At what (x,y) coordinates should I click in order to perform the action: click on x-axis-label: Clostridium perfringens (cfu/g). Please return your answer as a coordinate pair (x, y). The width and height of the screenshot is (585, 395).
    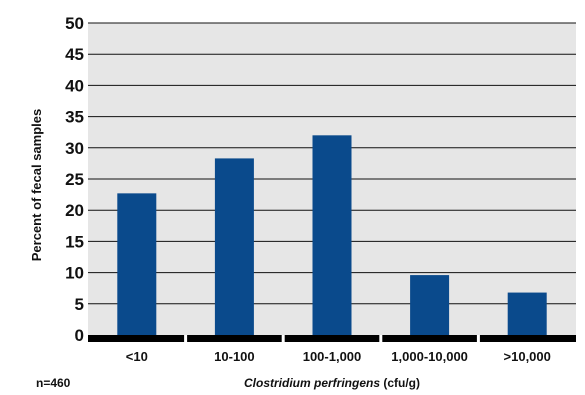
    Looking at the image, I should click on (332, 383).